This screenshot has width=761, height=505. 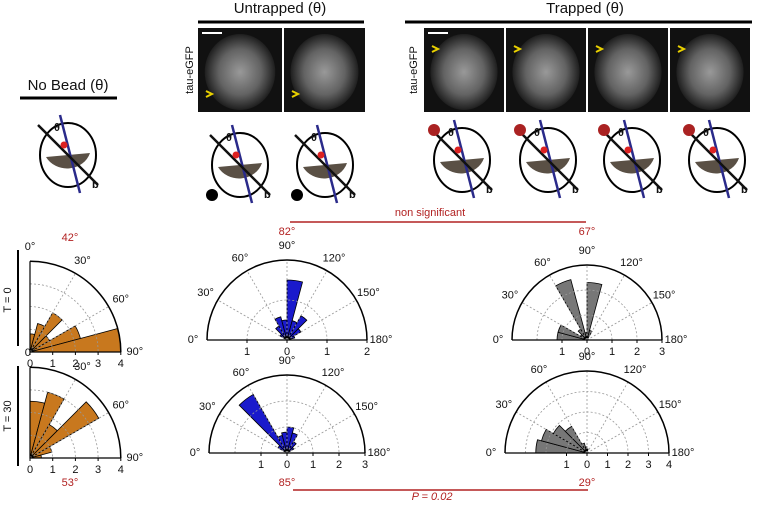 I want to click on image-label: tau-eGFP, so click(x=414, y=70).